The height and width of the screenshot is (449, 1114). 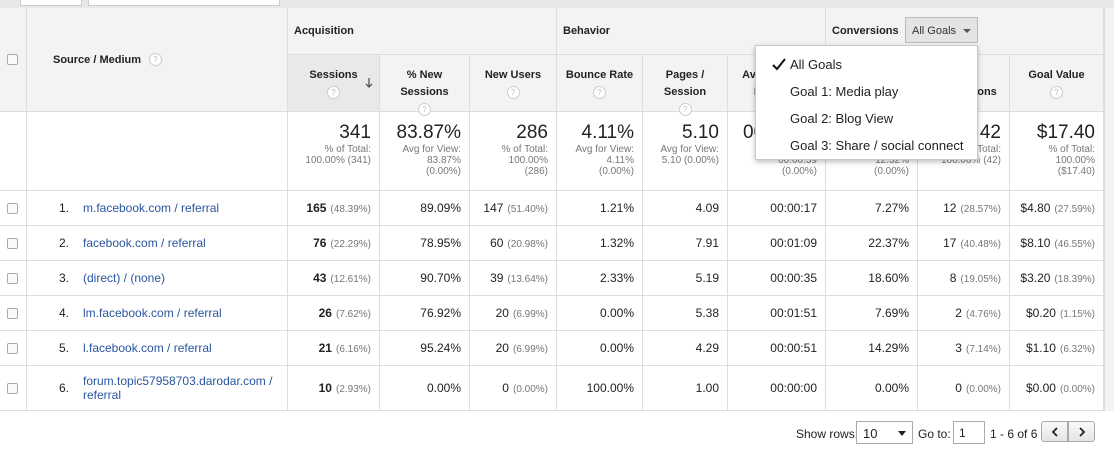 What do you see at coordinates (350, 209) in the screenshot?
I see `cell-percent: (48.39%)` at bounding box center [350, 209].